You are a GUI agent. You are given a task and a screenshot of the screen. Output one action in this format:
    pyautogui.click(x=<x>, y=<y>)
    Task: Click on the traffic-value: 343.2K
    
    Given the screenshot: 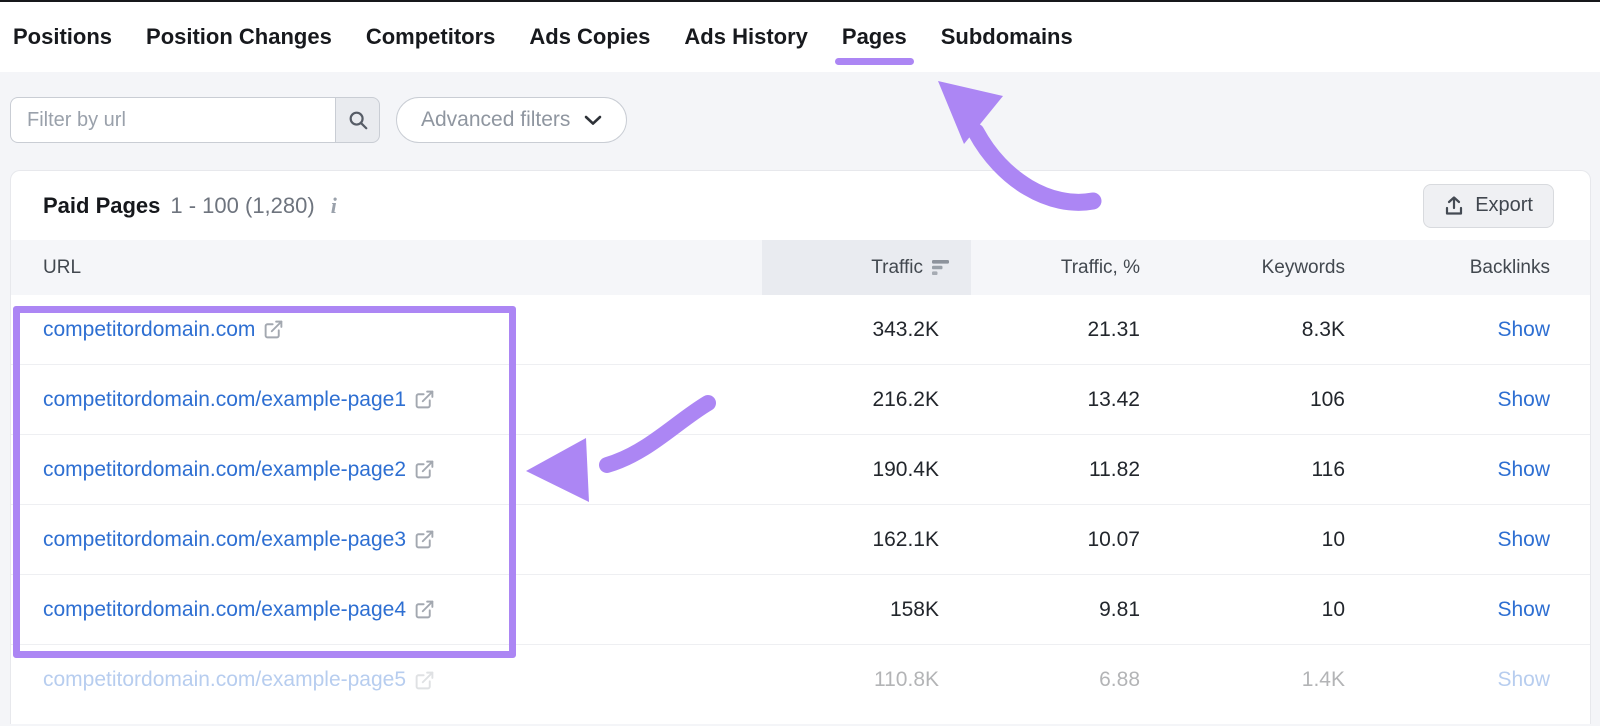 What is the action you would take?
    pyautogui.click(x=905, y=329)
    